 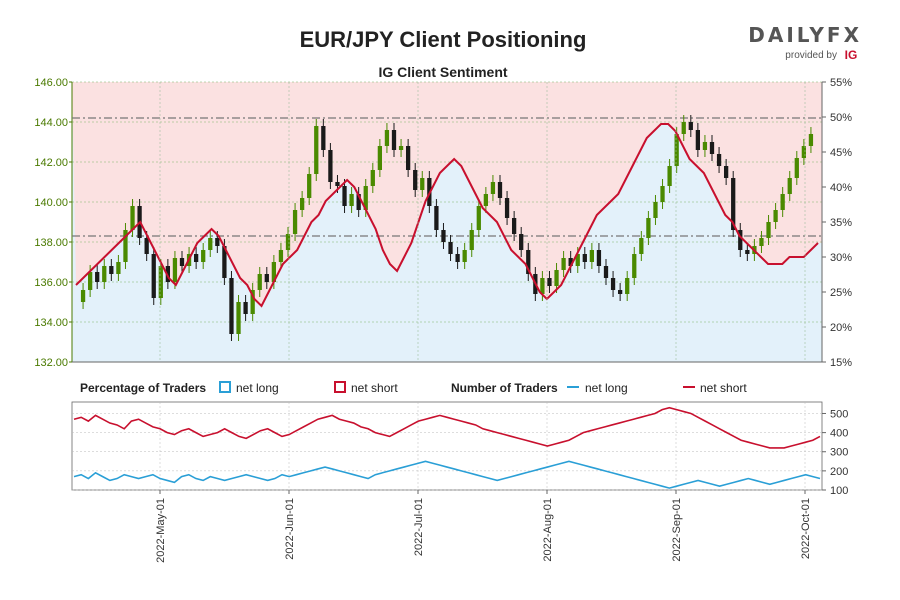 I want to click on x-tick-label: 2022-Jun-01, so click(x=290, y=529).